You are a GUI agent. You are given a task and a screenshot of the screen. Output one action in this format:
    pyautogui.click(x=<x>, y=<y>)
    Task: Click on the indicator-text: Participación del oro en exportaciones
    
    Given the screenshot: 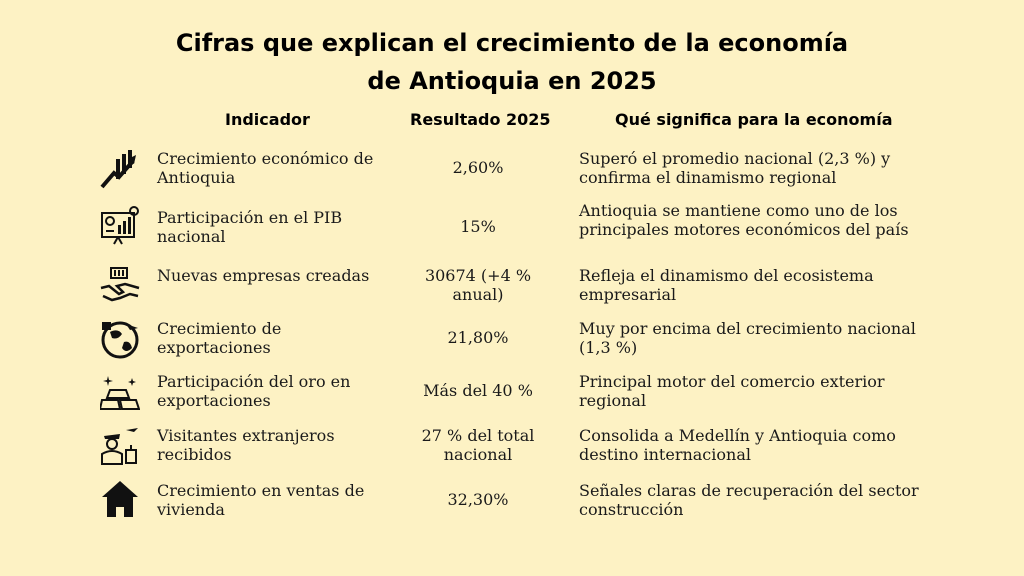 What is the action you would take?
    pyautogui.click(x=254, y=391)
    